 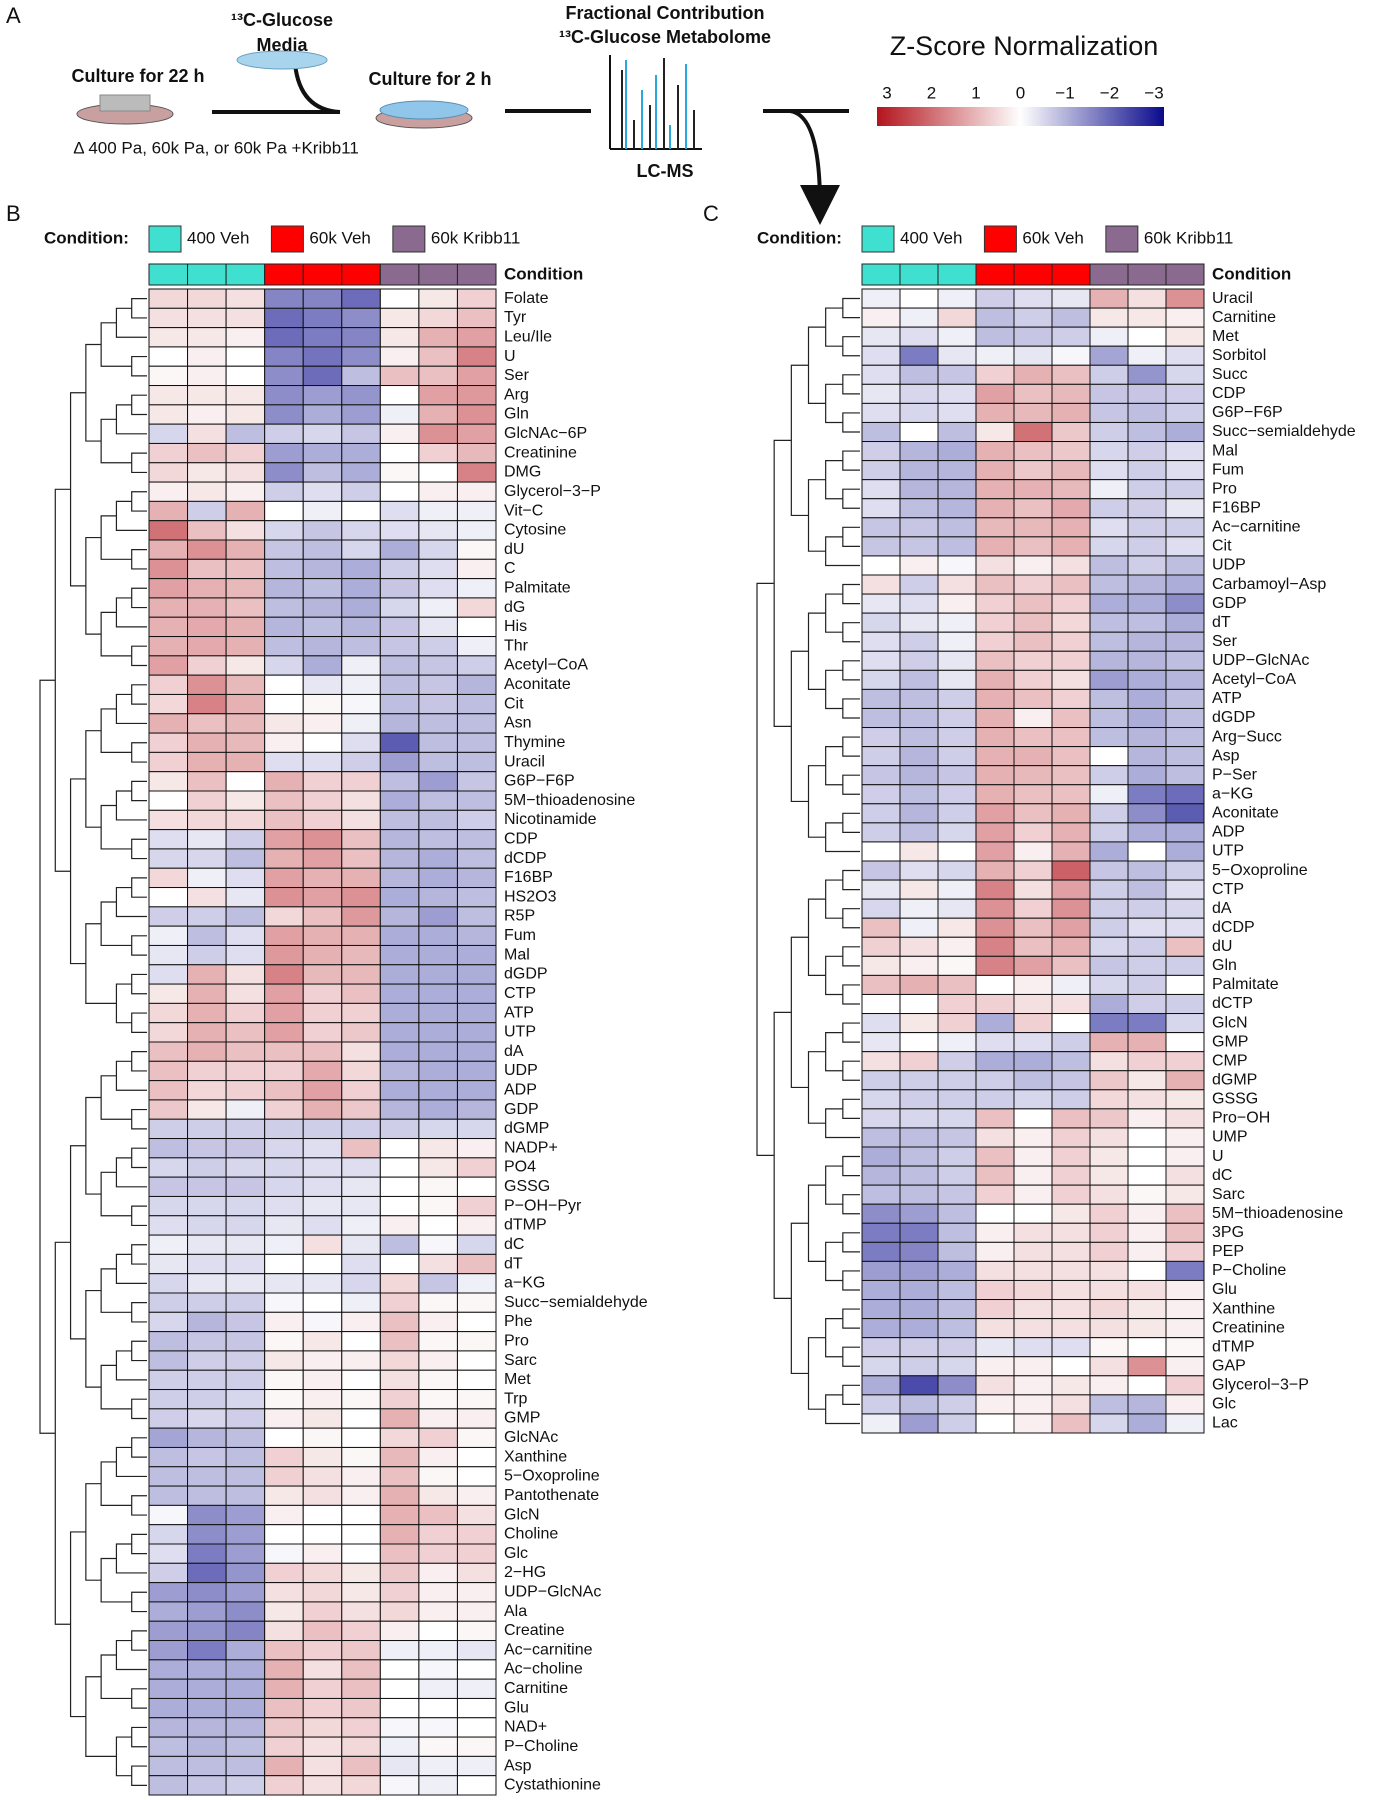 I want to click on row-label: Glu, so click(x=516, y=1707).